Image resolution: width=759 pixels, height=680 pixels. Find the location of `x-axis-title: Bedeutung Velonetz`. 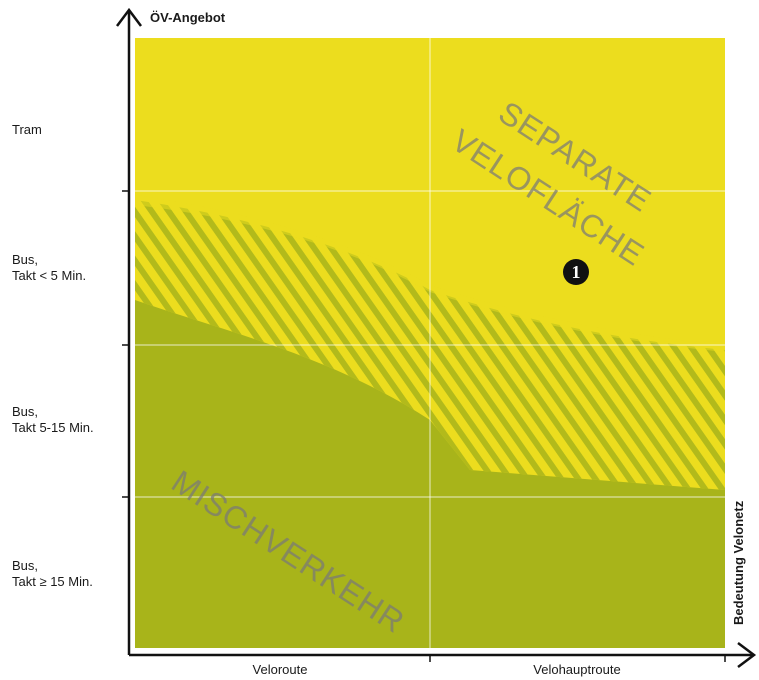

x-axis-title: Bedeutung Velonetz is located at coordinates (738, 562).